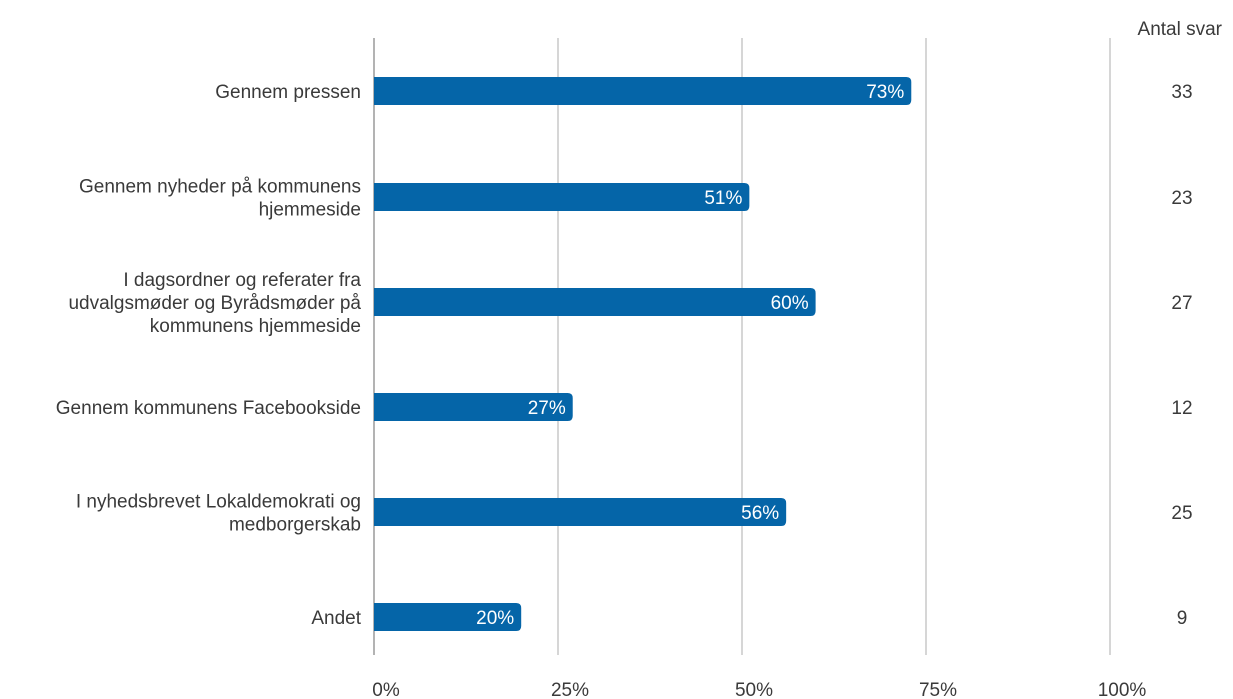 This screenshot has width=1233, height=699. Describe the element at coordinates (220, 199) in the screenshot. I see `category-label: Gennem nyheder på kommunens hjemmeside` at that location.